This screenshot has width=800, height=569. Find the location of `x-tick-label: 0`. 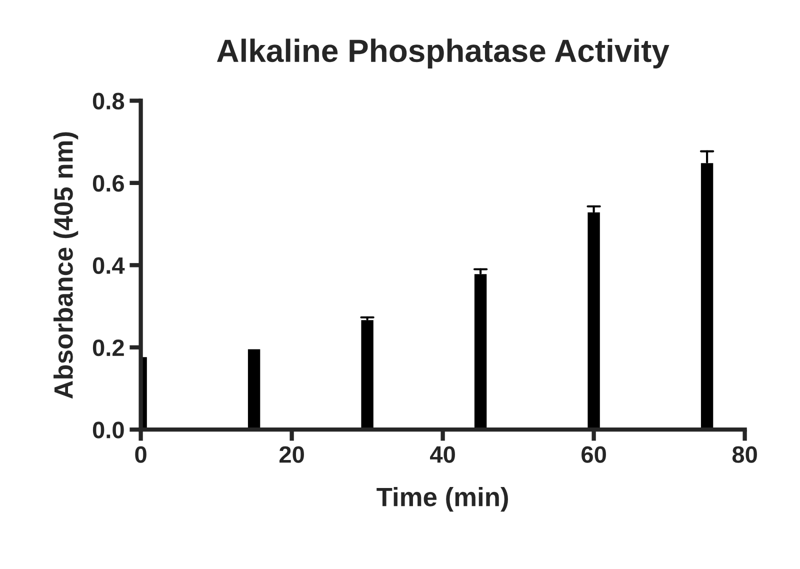

x-tick-label: 0 is located at coordinates (140, 454).